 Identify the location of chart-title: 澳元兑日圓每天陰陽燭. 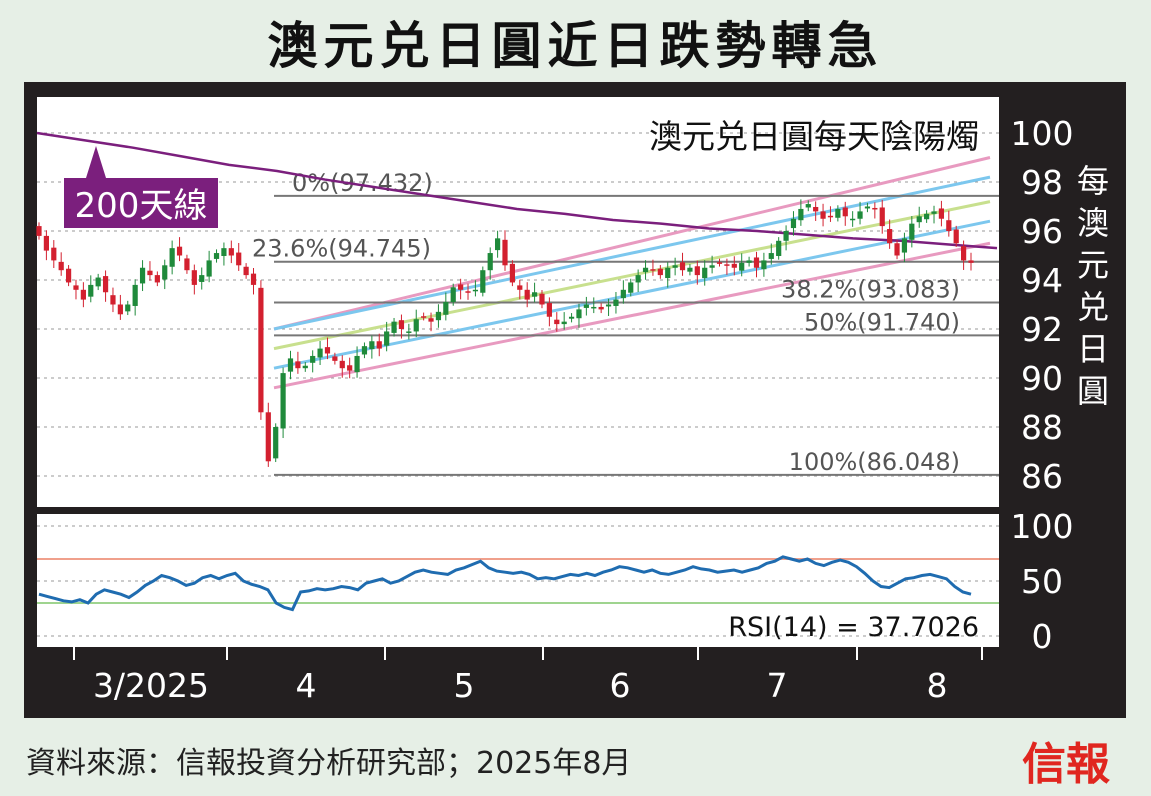
(814, 136).